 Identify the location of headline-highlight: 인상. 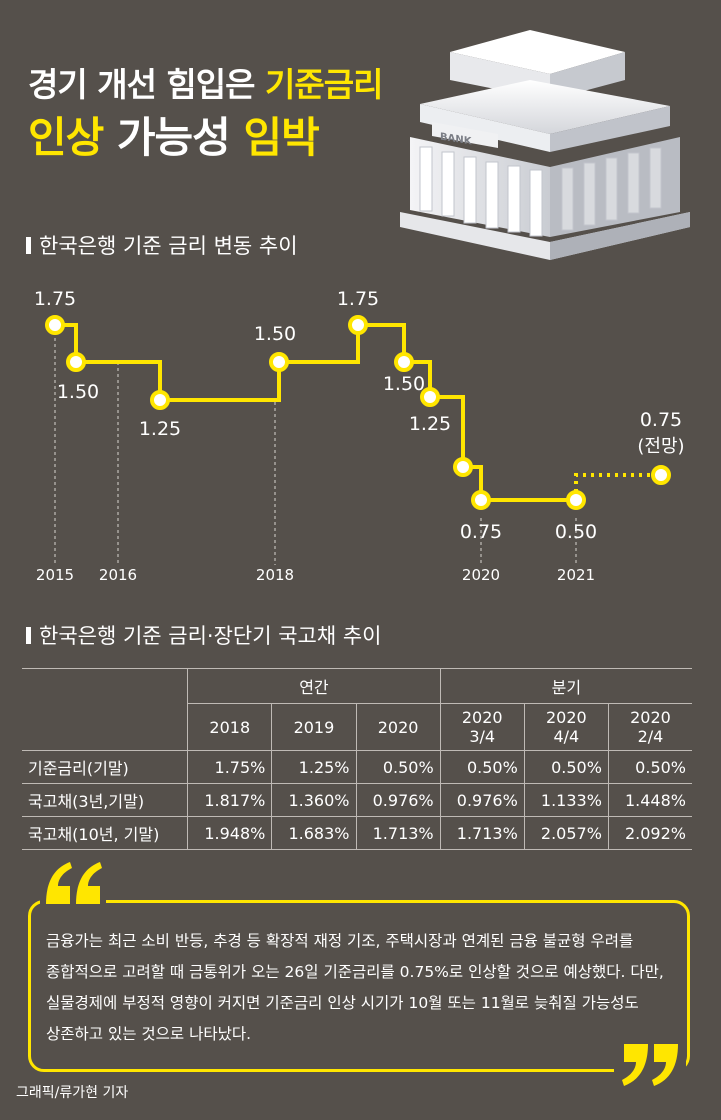
(66, 137).